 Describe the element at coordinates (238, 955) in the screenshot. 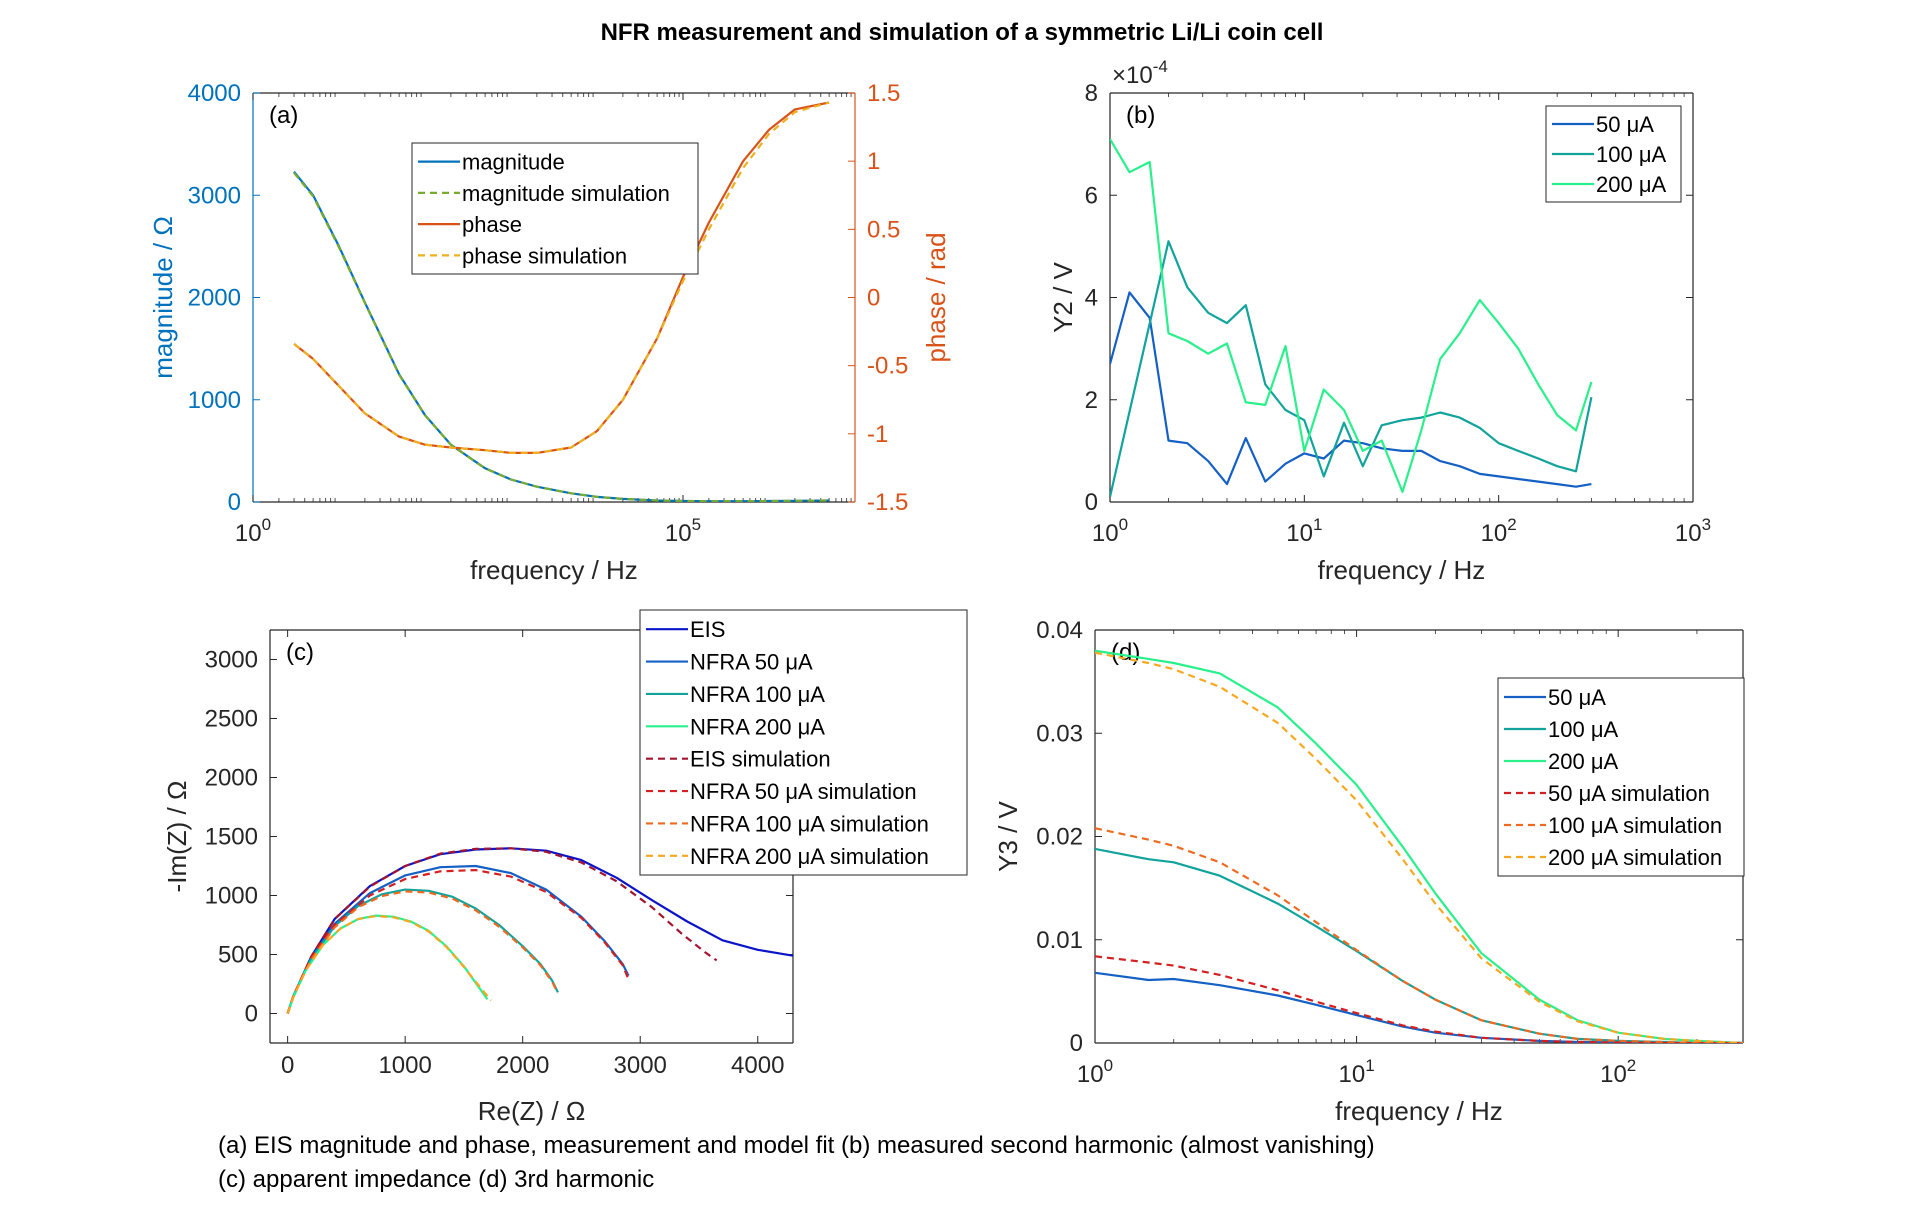

I see `y-tick-label: 500` at that location.